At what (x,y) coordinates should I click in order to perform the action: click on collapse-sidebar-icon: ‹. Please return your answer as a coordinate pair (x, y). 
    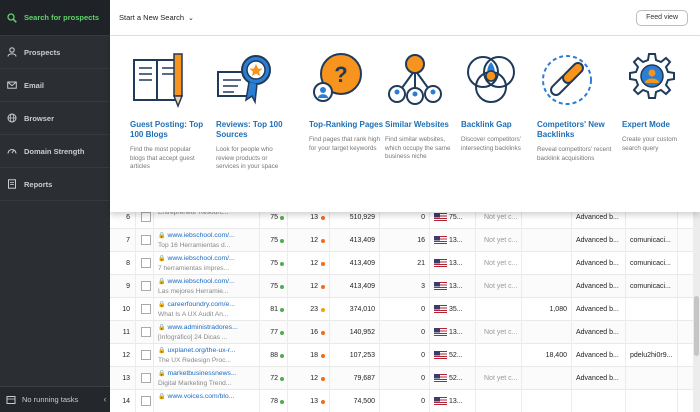
    Looking at the image, I should click on (105, 399).